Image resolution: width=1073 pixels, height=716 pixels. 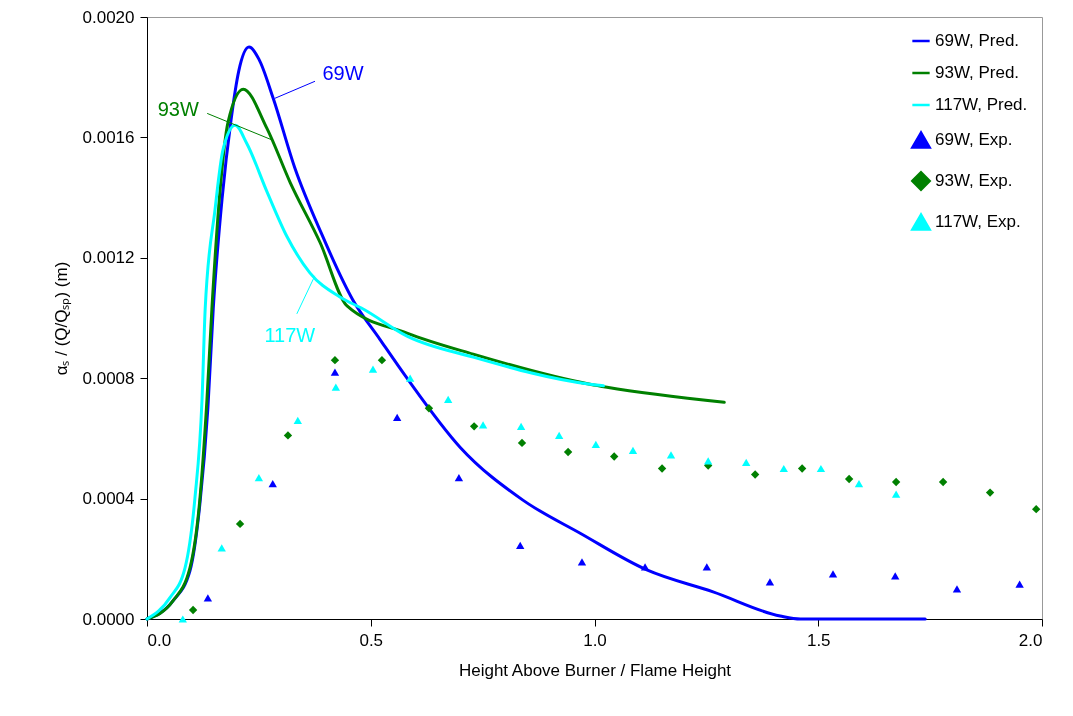 What do you see at coordinates (595, 640) in the screenshot?
I see `x-tick-label: 1.0` at bounding box center [595, 640].